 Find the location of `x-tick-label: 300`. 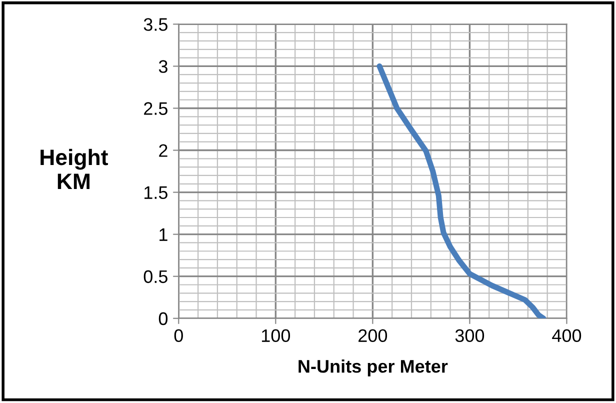

x-tick-label: 300 is located at coordinates (469, 335).